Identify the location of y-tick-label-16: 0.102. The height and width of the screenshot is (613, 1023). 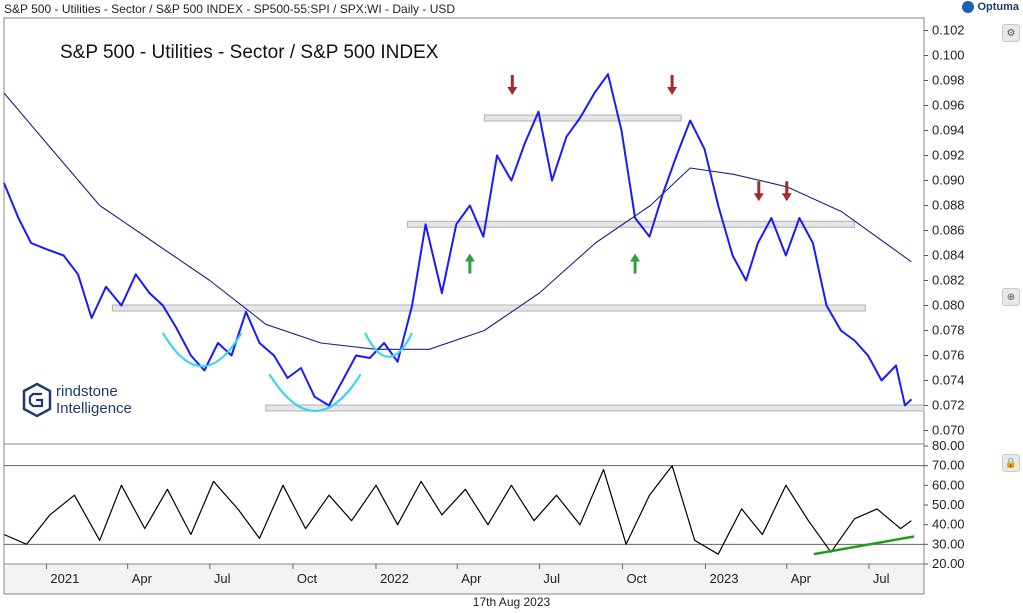
(948, 30).